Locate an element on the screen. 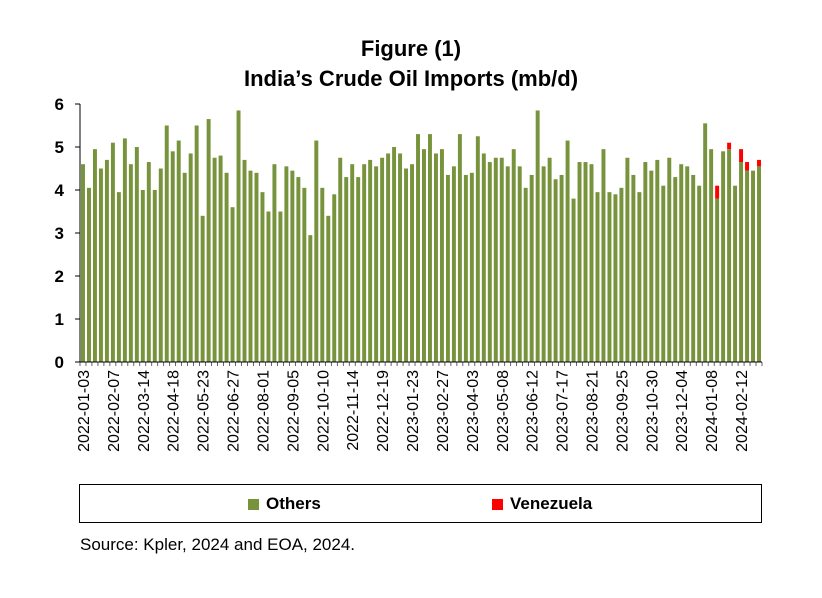  legend-label-venezuela: Venezuela is located at coordinates (551, 503).